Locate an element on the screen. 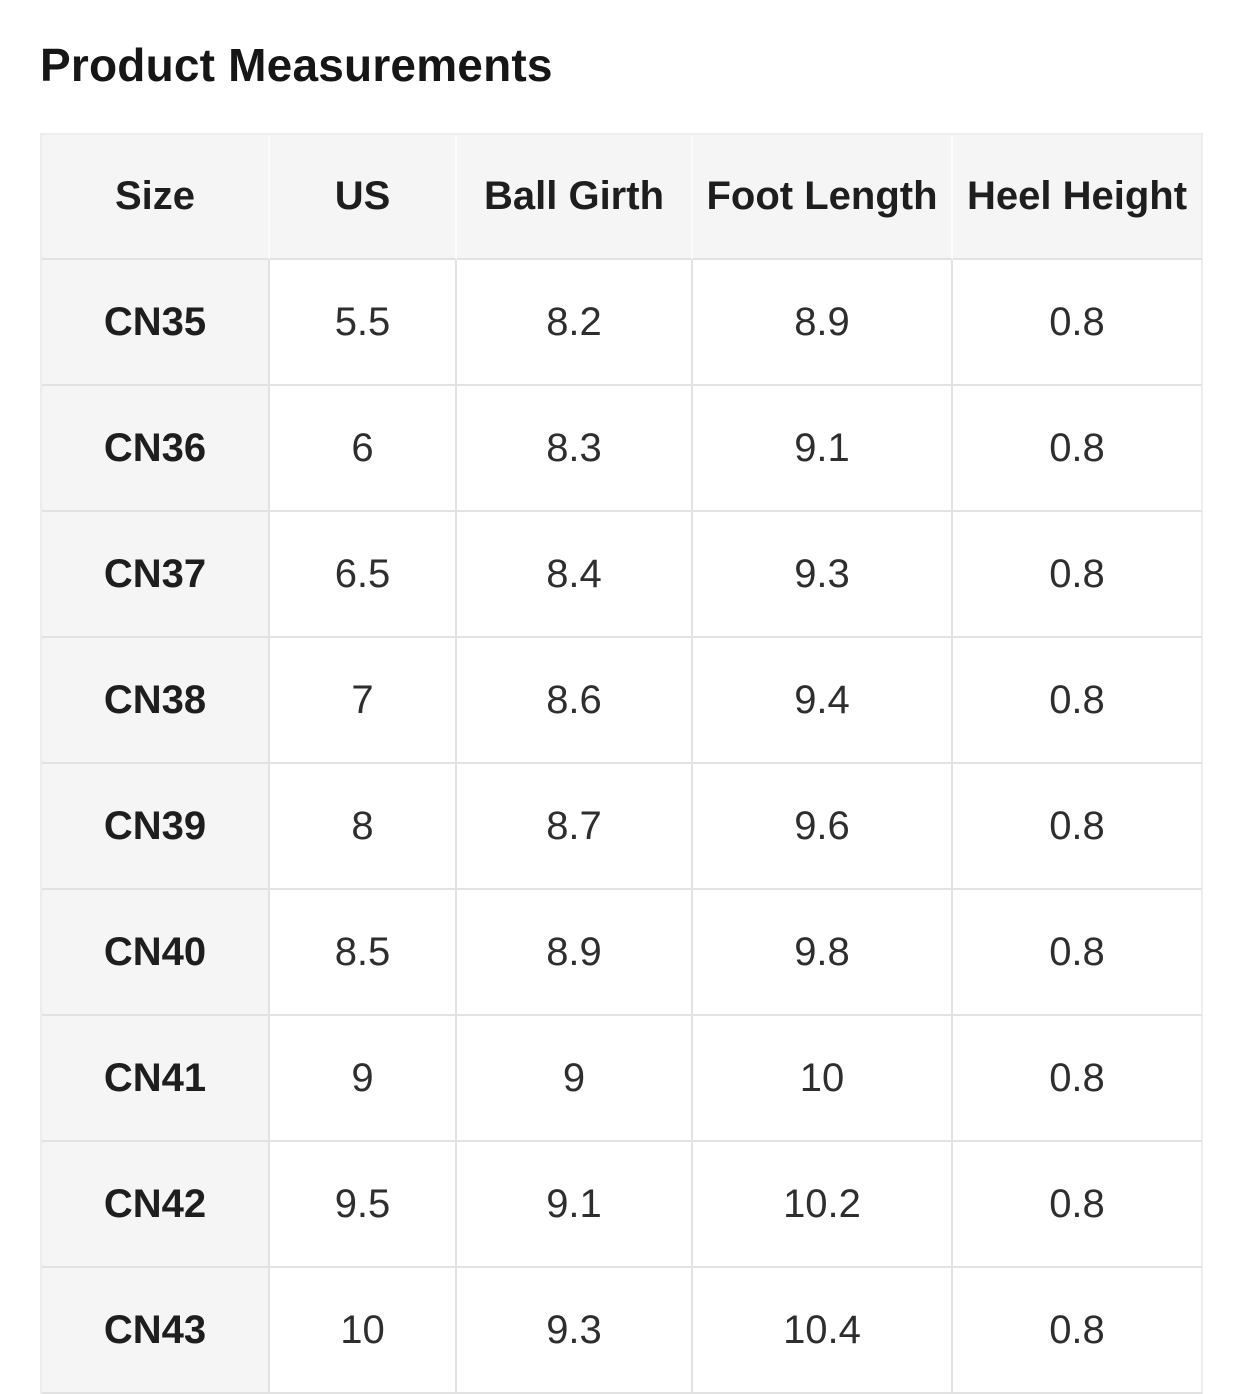 Image resolution: width=1242 pixels, height=1394 pixels. table-row: CN42 9.5 9.1 10.2 0.8 is located at coordinates (622, 1205).